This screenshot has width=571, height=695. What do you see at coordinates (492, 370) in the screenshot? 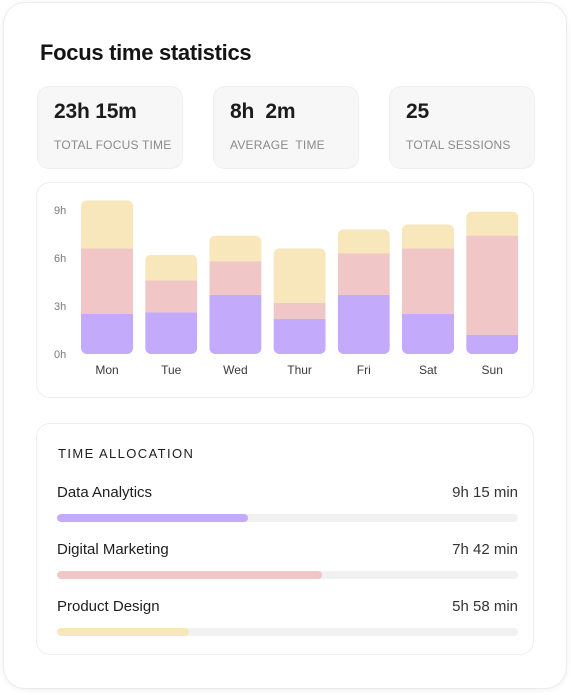
I see `x-tick-label: Sun` at bounding box center [492, 370].